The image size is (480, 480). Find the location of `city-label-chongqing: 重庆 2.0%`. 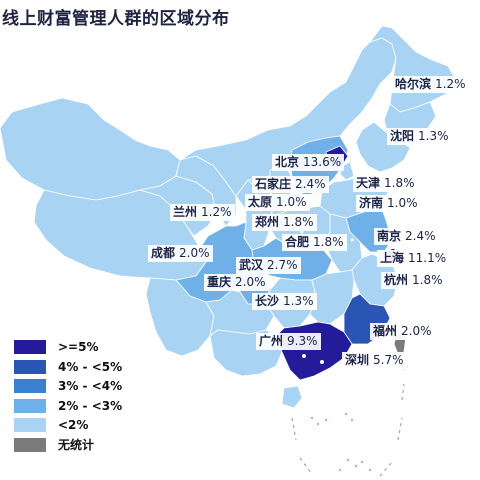

city-label-chongqing: 重庆 2.0% is located at coordinates (236, 282).